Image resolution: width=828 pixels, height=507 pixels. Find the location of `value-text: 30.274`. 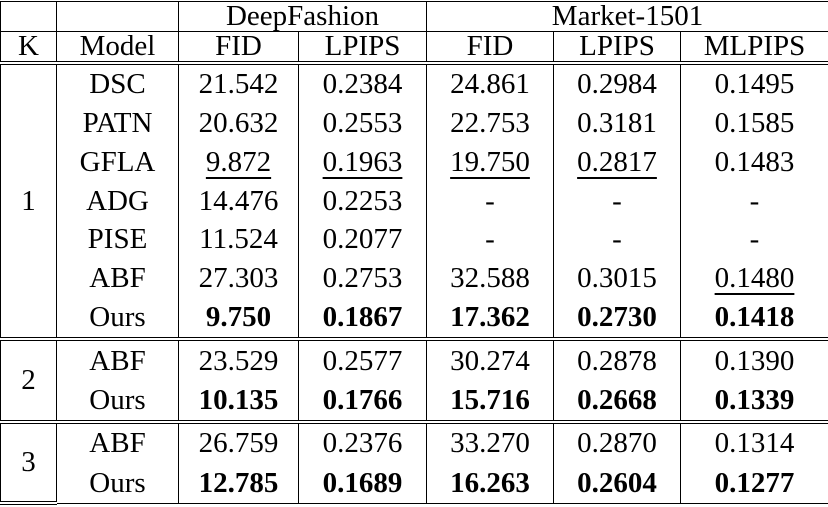

value-text: 30.274 is located at coordinates (490, 361).